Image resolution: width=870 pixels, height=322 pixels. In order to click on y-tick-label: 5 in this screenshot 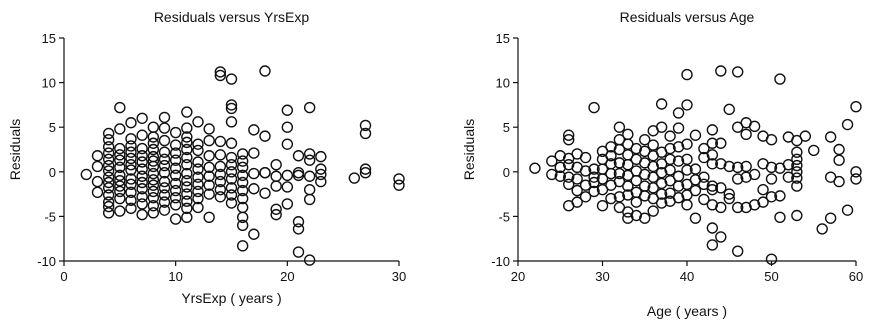, I will do `click(52, 127)`.